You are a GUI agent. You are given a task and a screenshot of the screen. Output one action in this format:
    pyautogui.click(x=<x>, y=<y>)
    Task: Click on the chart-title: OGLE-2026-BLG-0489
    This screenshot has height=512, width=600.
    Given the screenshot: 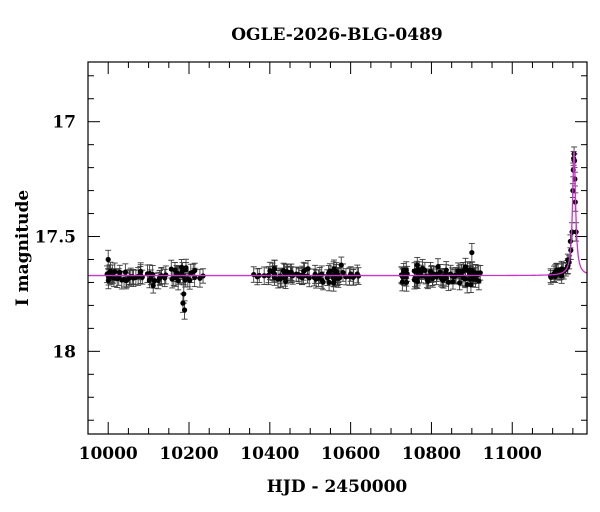 What is the action you would take?
    pyautogui.click(x=337, y=35)
    